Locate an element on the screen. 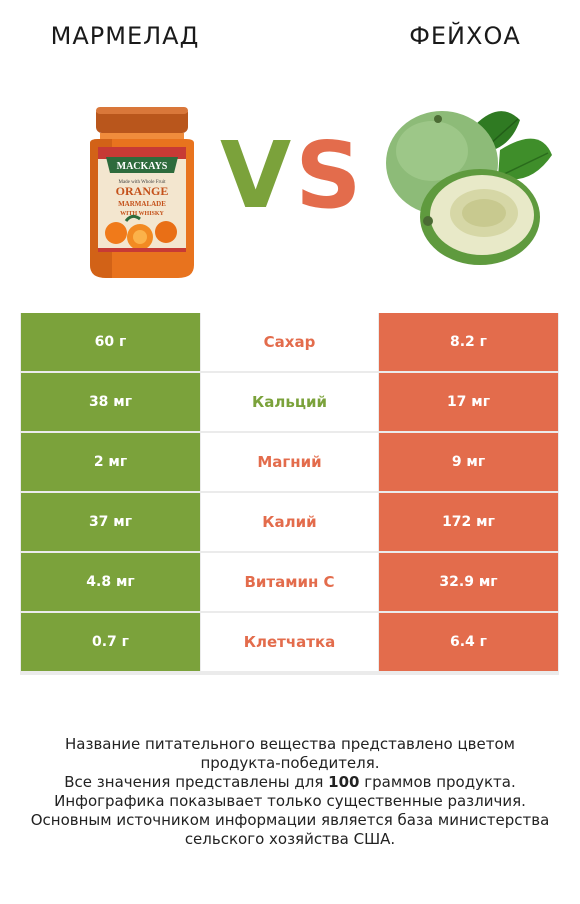  right-product-title: ФЕЙХОА is located at coordinates (465, 36).